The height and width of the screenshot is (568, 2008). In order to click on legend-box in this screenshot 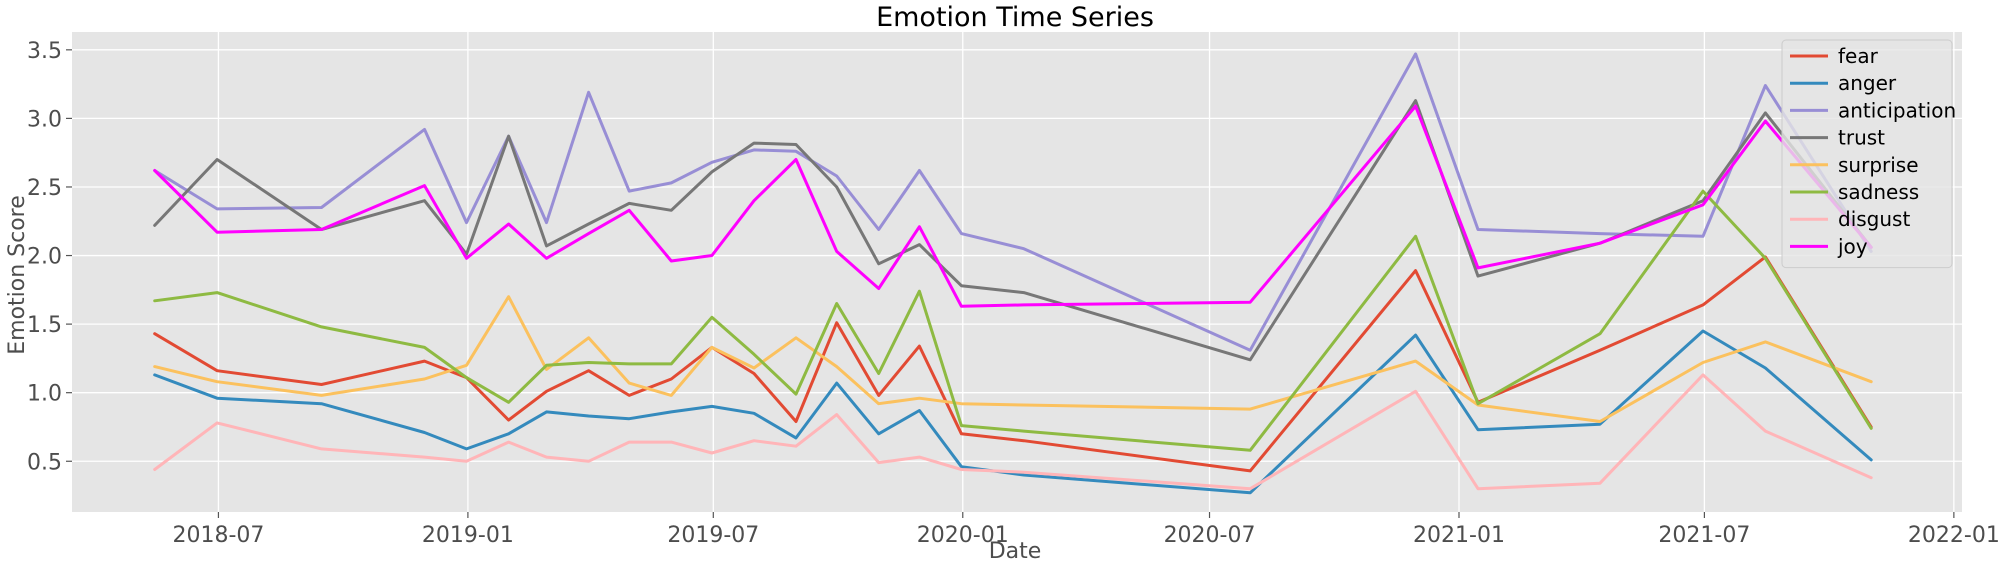, I will do `click(1867, 154)`.